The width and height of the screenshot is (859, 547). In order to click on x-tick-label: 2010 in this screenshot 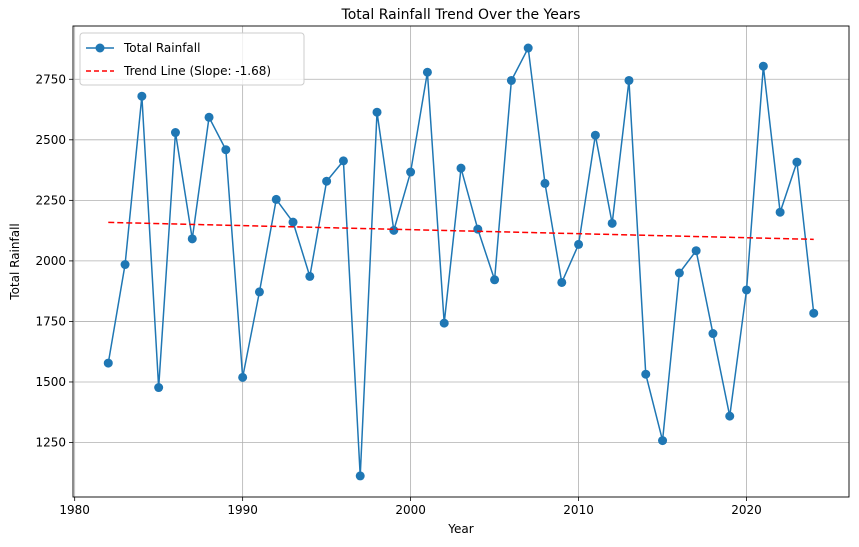, I will do `click(578, 510)`.